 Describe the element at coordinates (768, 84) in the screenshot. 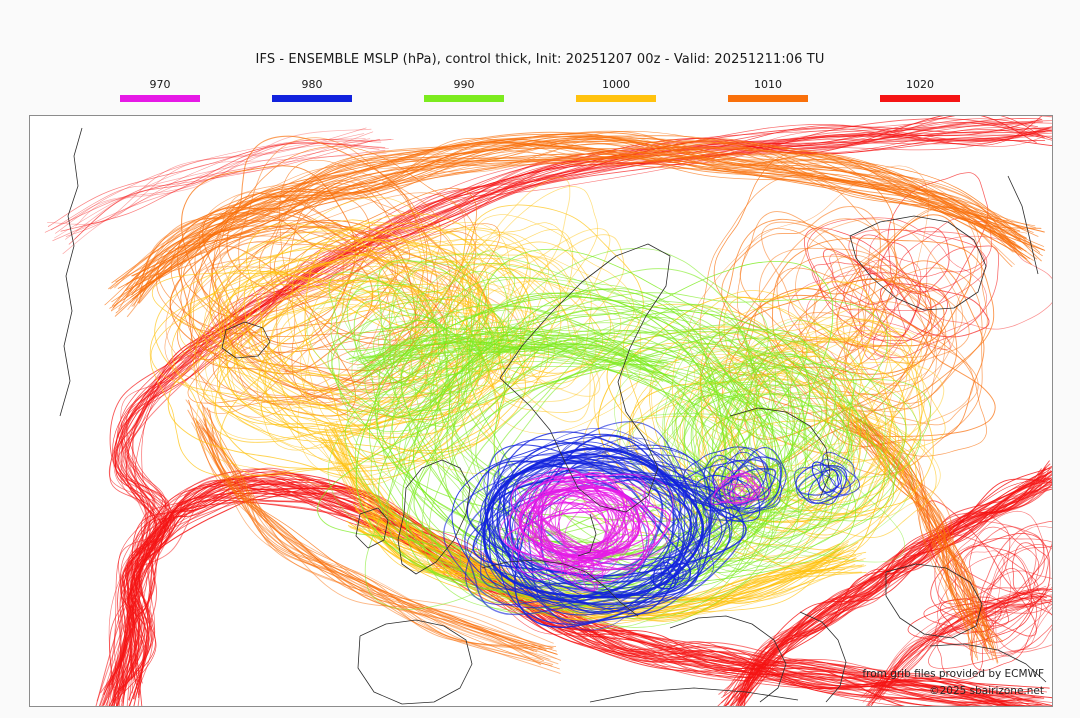

I see `legend-label-1010: 1010` at that location.